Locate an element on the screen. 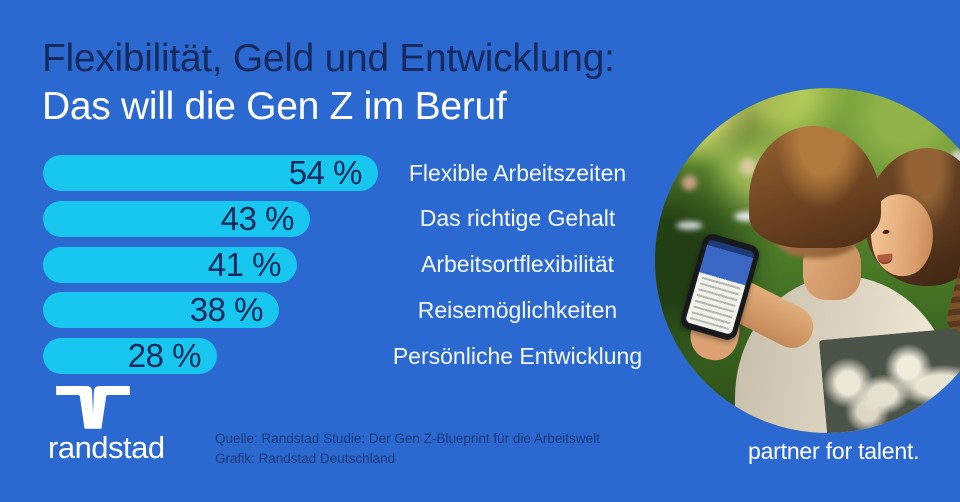 This screenshot has height=502, width=960. bar-value: 54 % is located at coordinates (325, 172).